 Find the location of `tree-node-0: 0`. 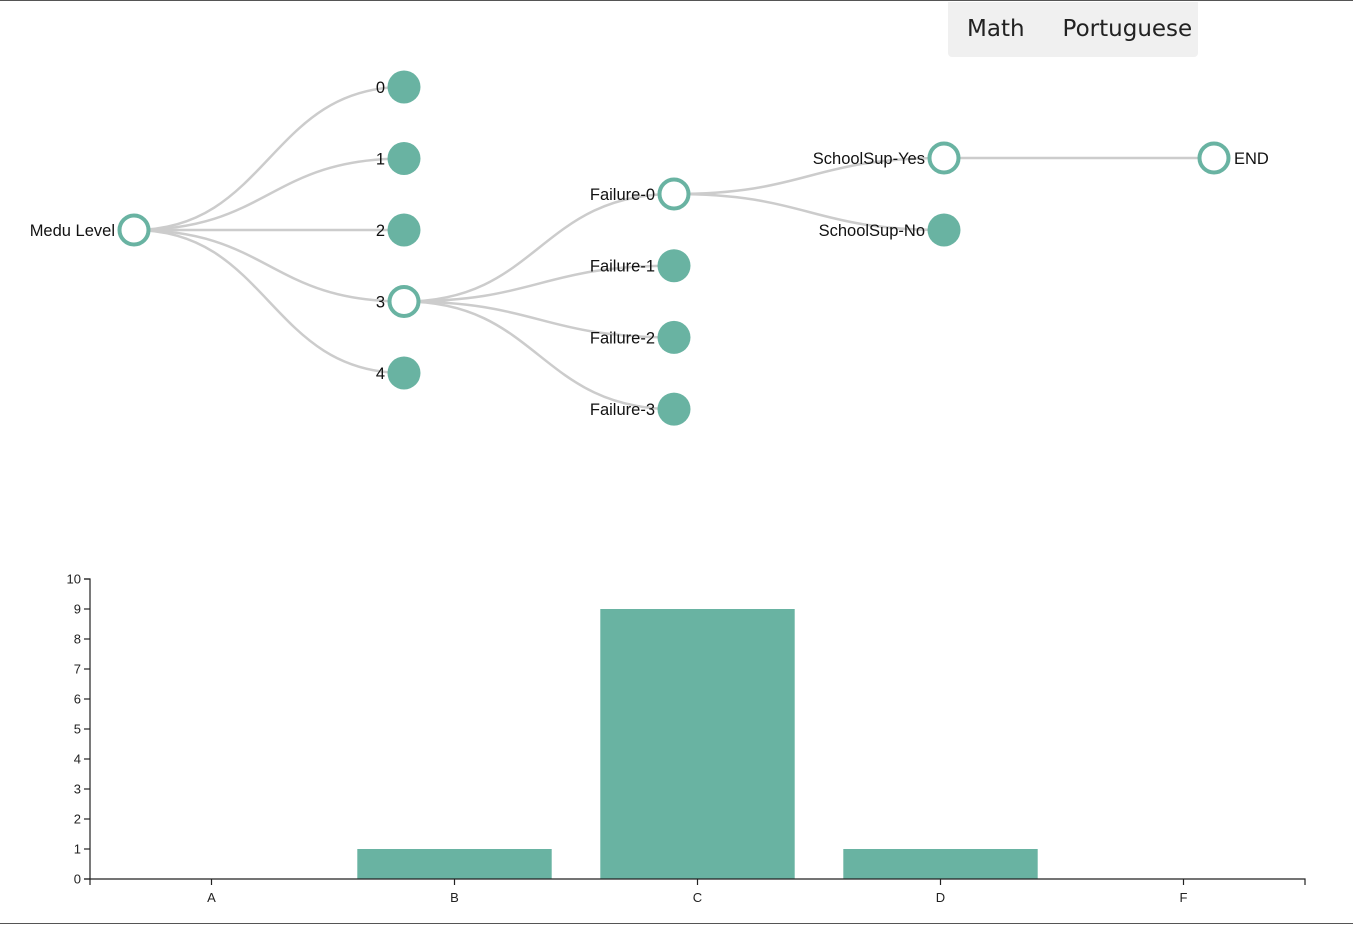

tree-node-0: 0 is located at coordinates (398, 87).